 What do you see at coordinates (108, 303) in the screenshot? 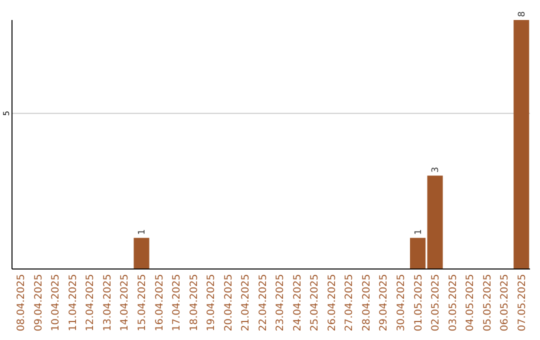
I see `x-tick-label: 13.04.2025` at bounding box center [108, 303].